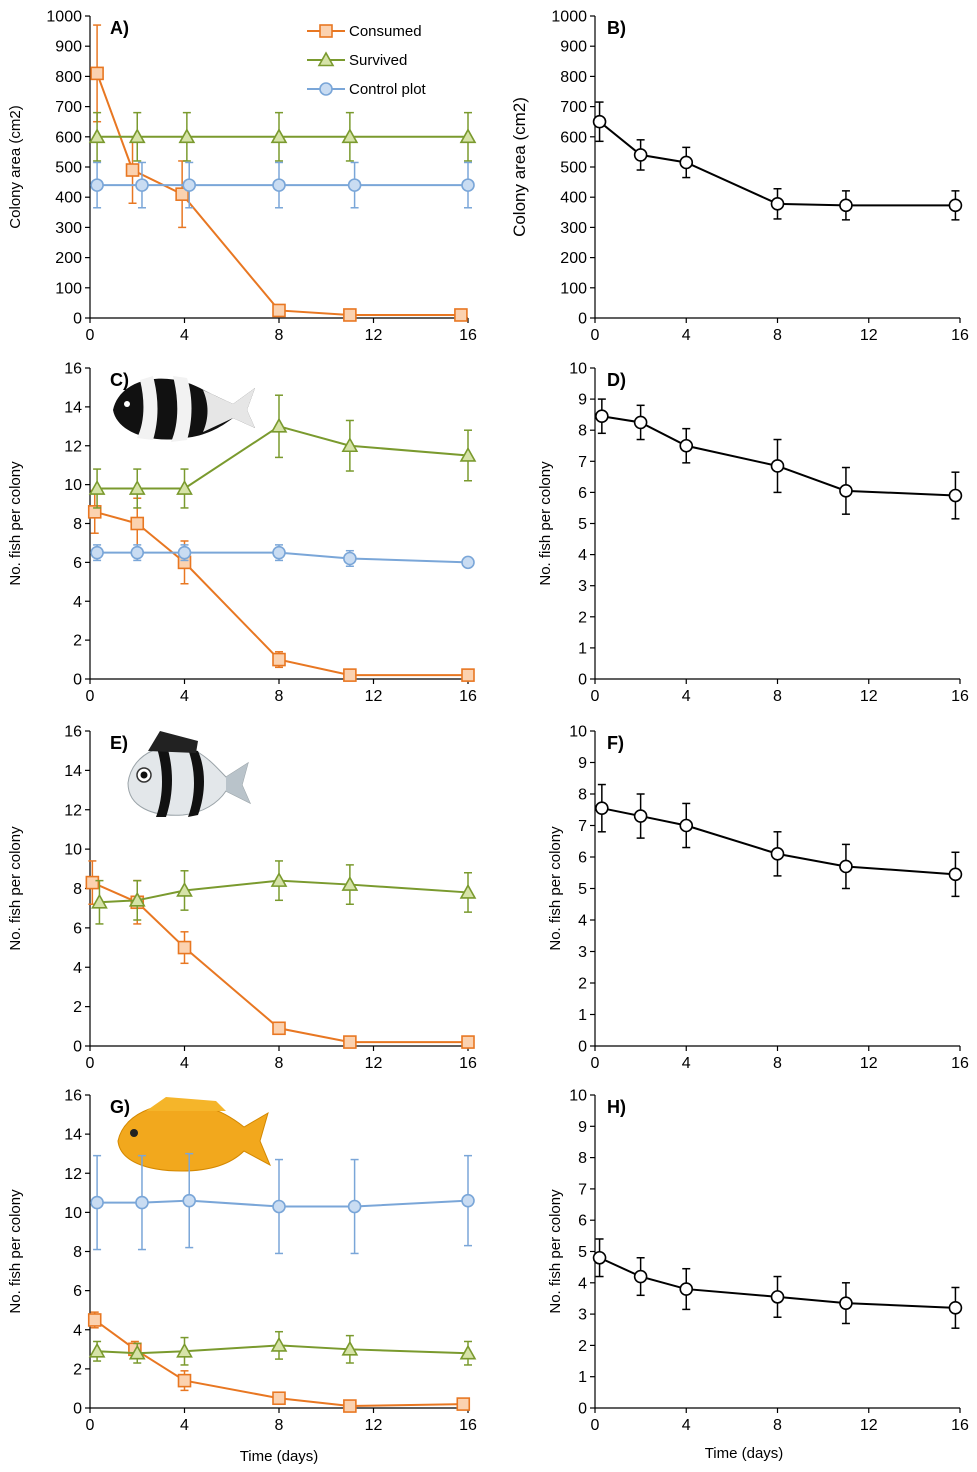  I want to click on panel-label: F), so click(615, 743).